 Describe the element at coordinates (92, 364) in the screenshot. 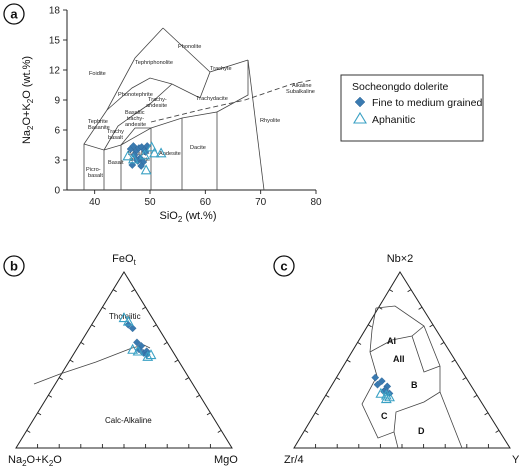

I see `afm-tholeiitic-boundary` at that location.